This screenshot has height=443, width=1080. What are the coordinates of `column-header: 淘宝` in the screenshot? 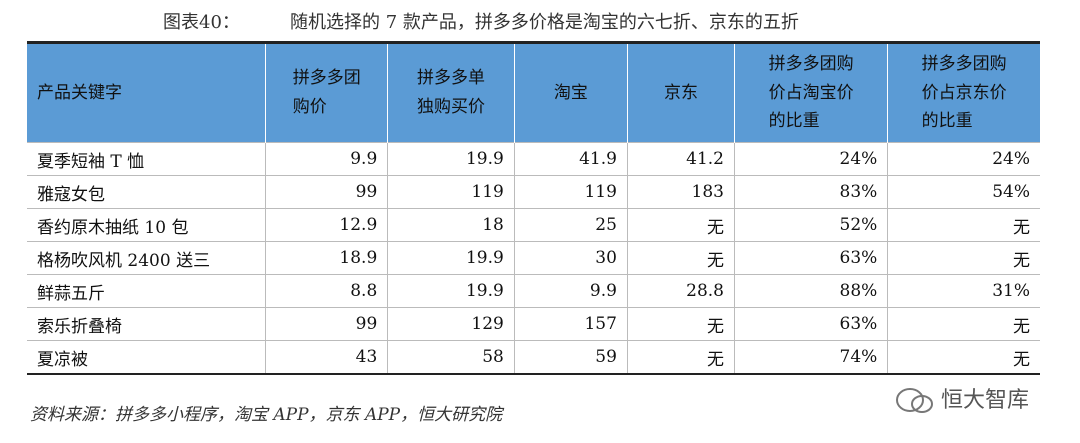 It's located at (570, 92).